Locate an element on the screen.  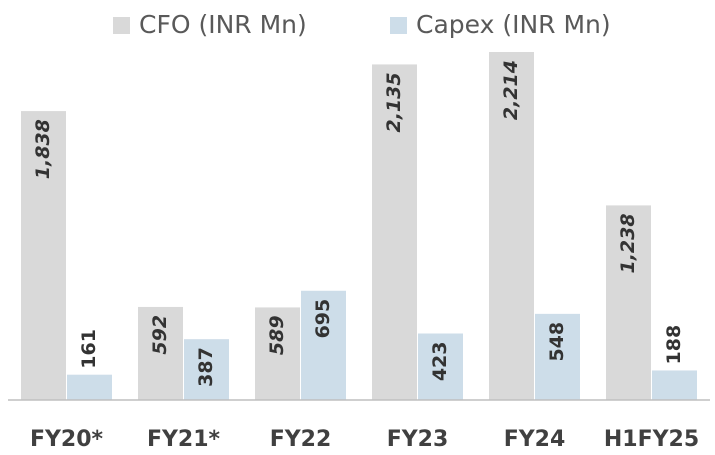
data-label: 592 is located at coordinates (160, 335).